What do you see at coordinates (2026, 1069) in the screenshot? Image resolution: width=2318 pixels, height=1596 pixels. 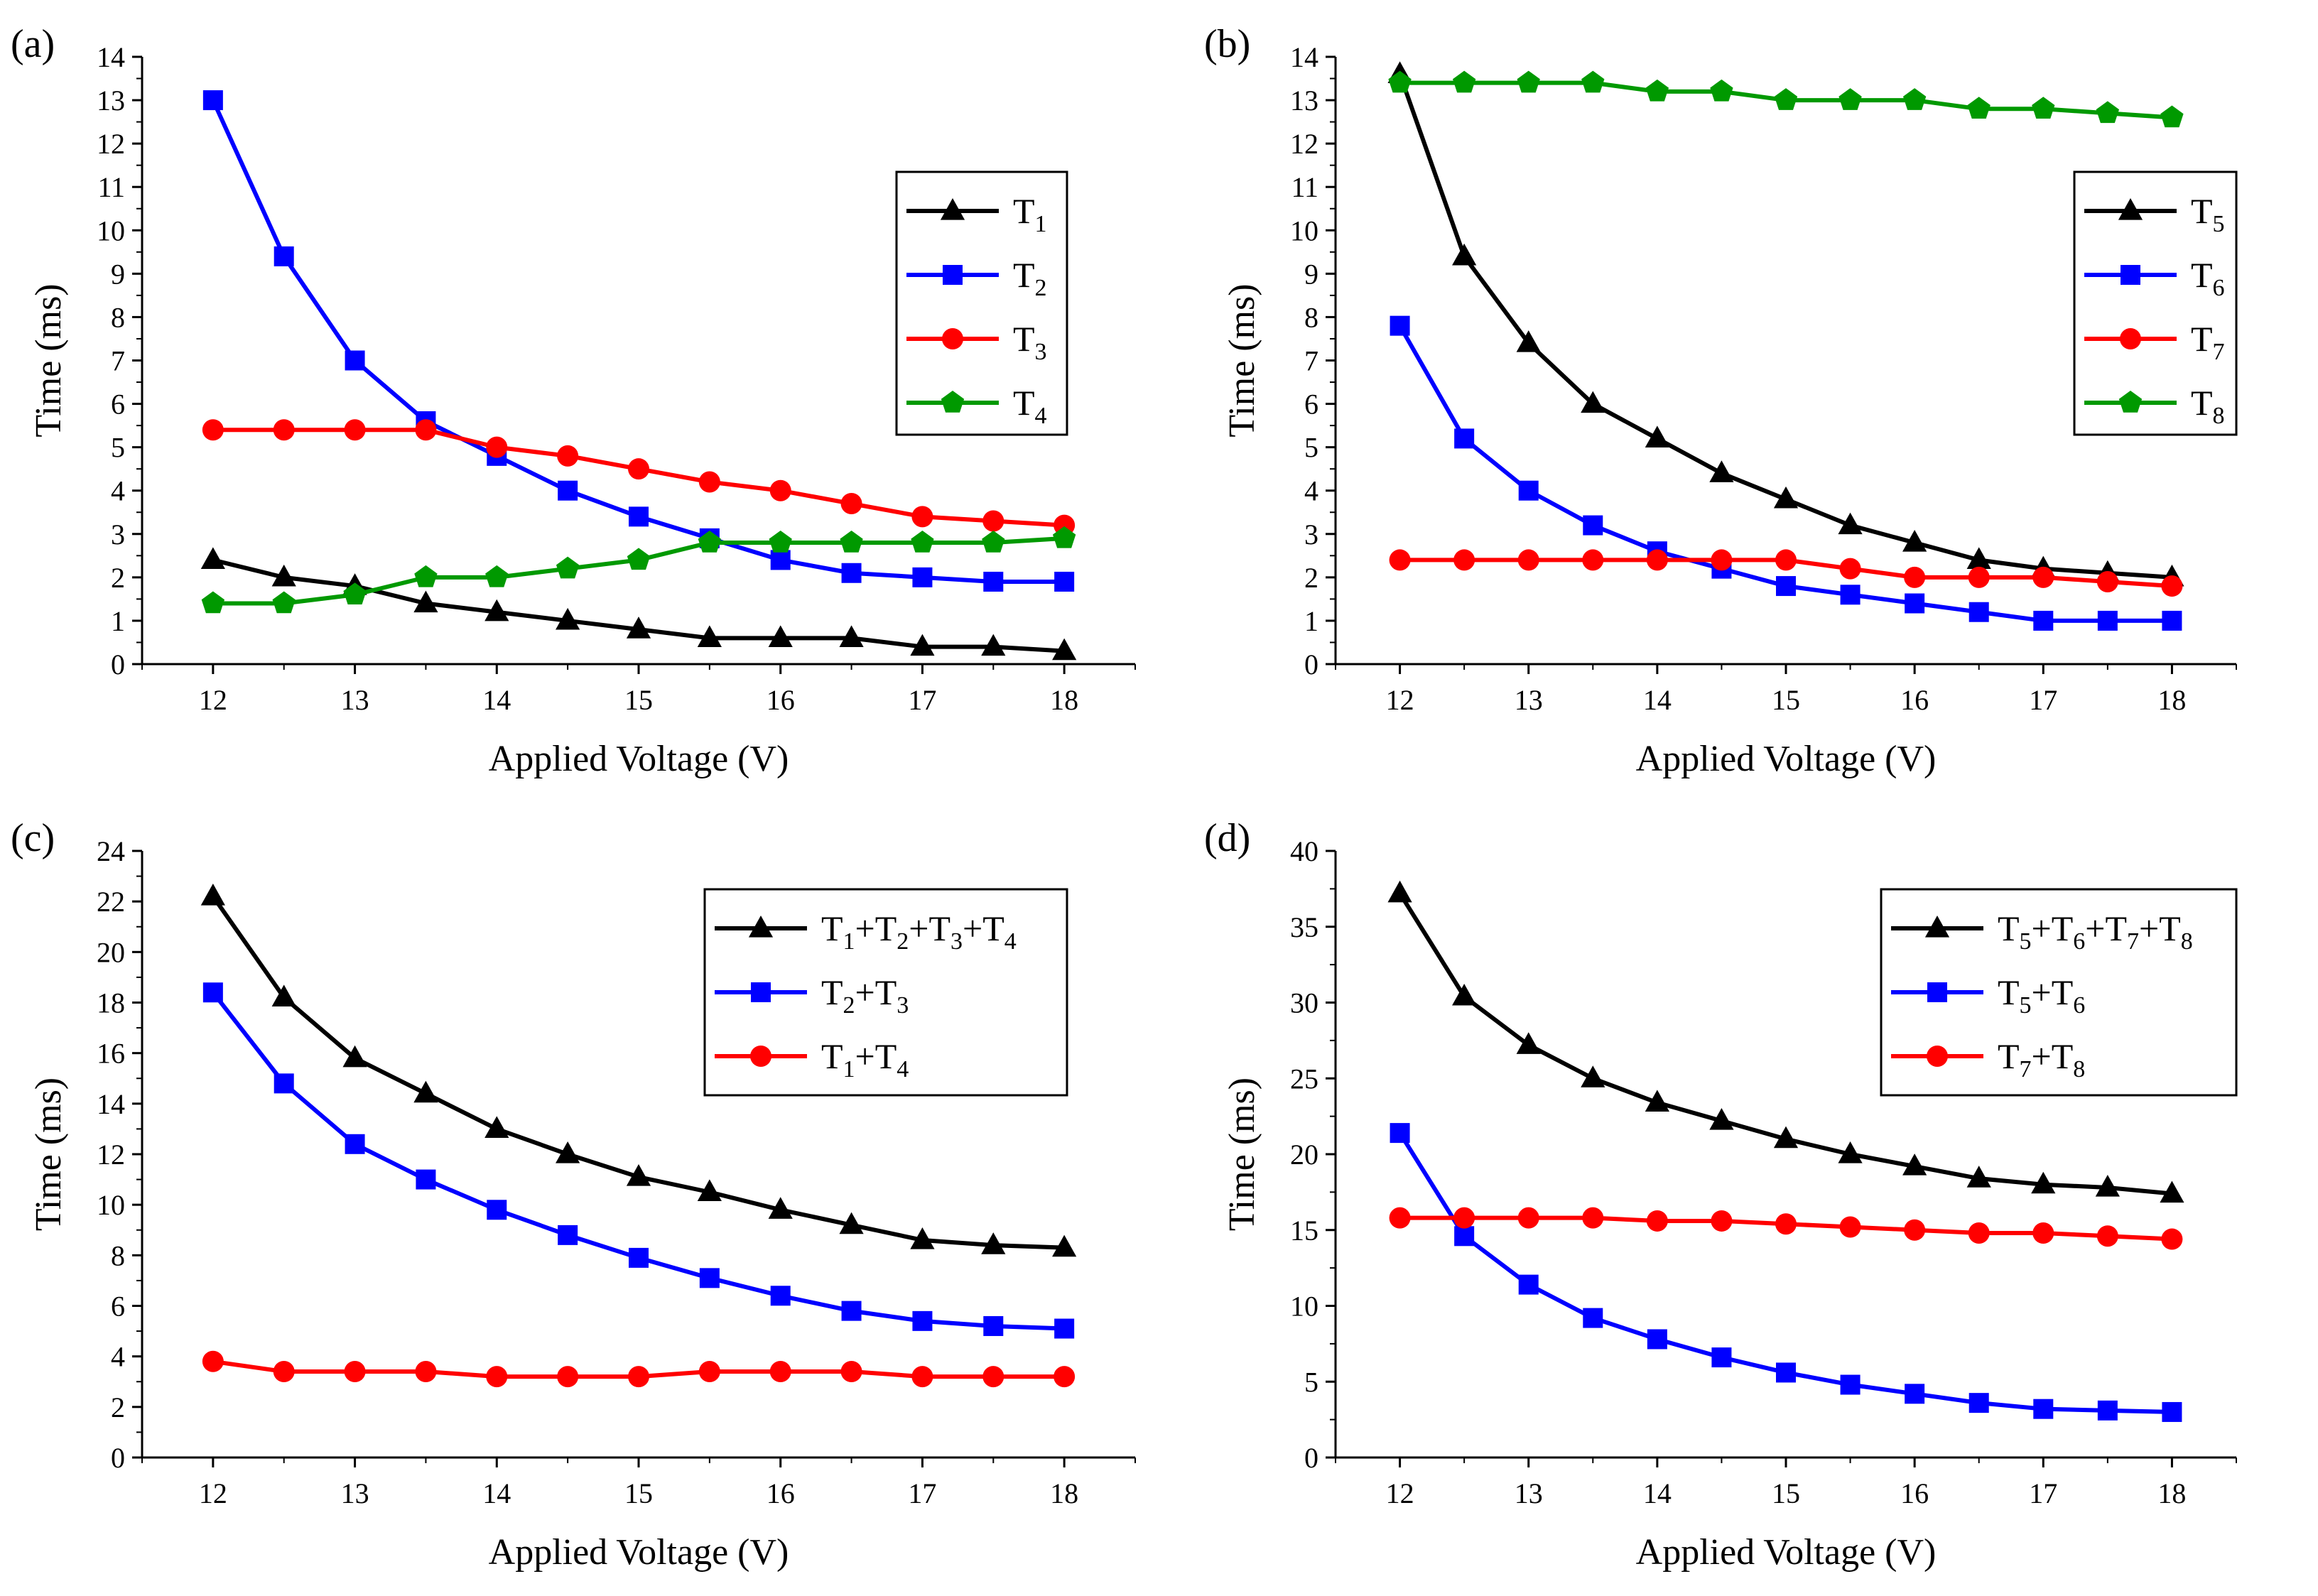 I see `legend-subscript: 7` at bounding box center [2026, 1069].